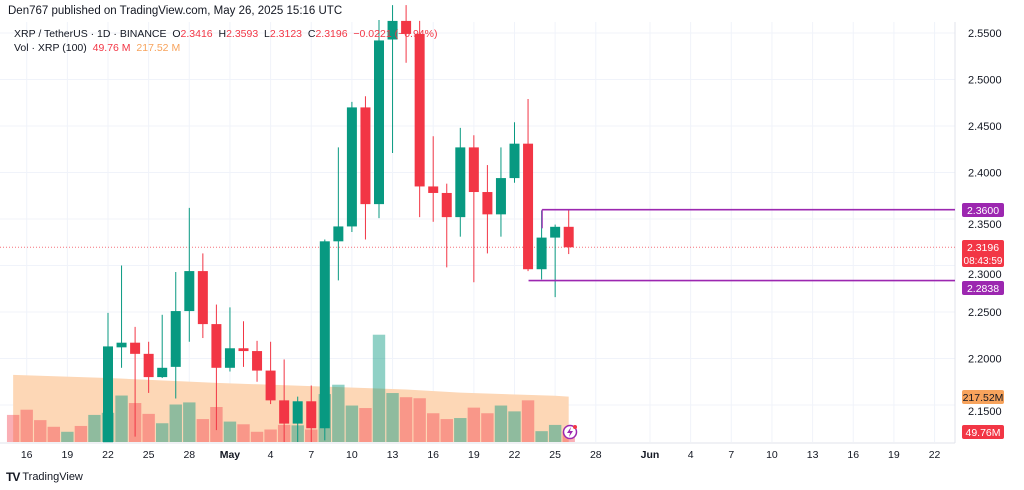  I want to click on close-label: C, so click(311, 34).